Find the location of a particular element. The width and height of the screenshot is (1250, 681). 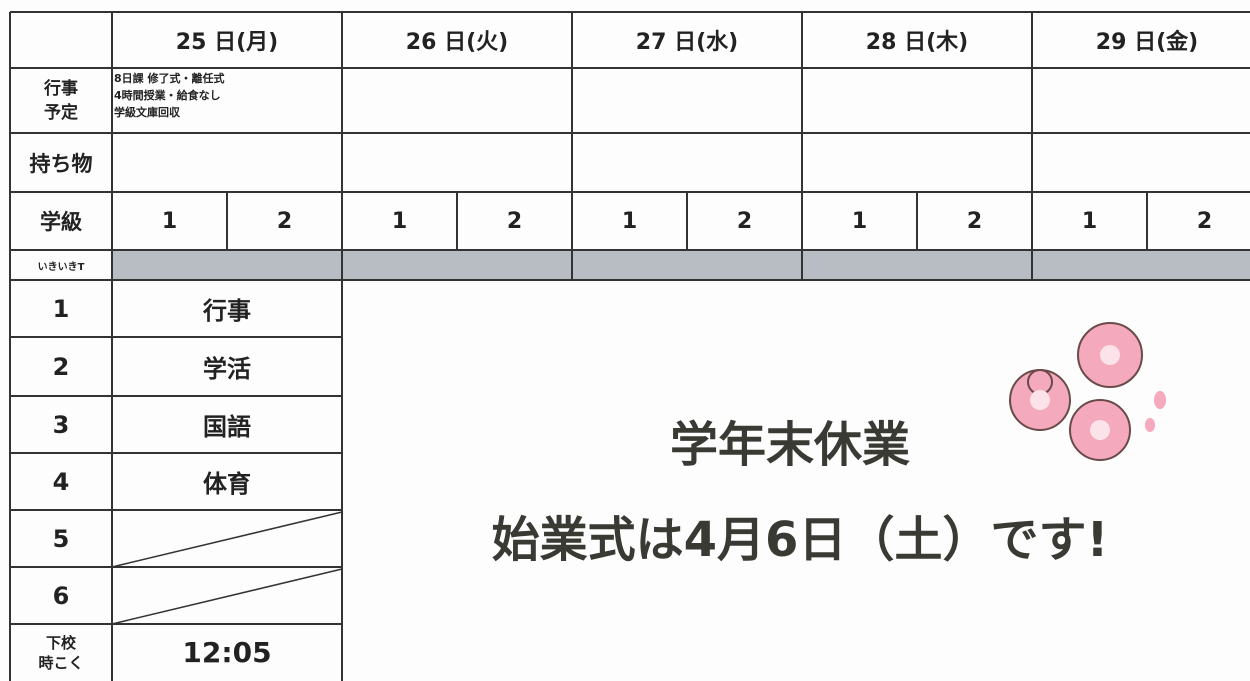

dismissal-label: 下校 時こく is located at coordinates (61, 652).